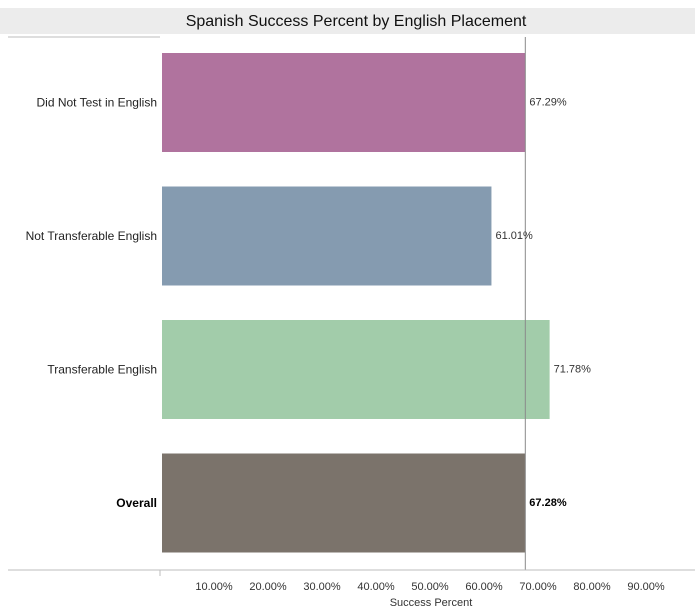 The width and height of the screenshot is (695, 612). What do you see at coordinates (592, 587) in the screenshot?
I see `x-tick-label: 80.00%` at bounding box center [592, 587].